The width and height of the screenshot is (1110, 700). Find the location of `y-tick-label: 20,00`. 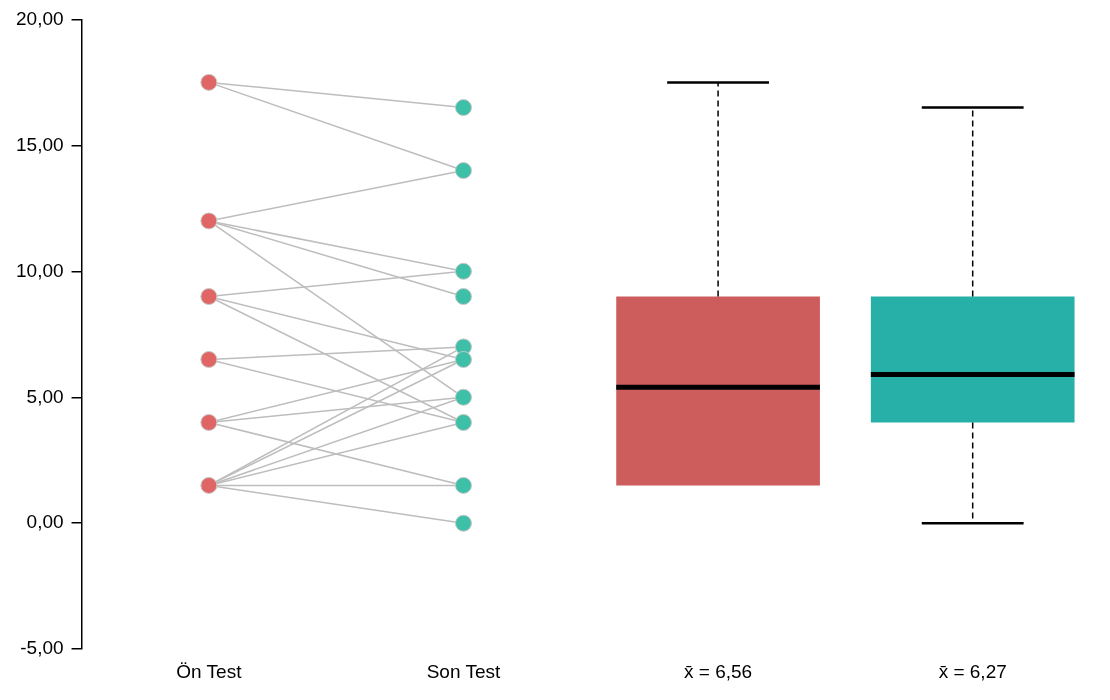

y-tick-label: 20,00 is located at coordinates (40, 18).